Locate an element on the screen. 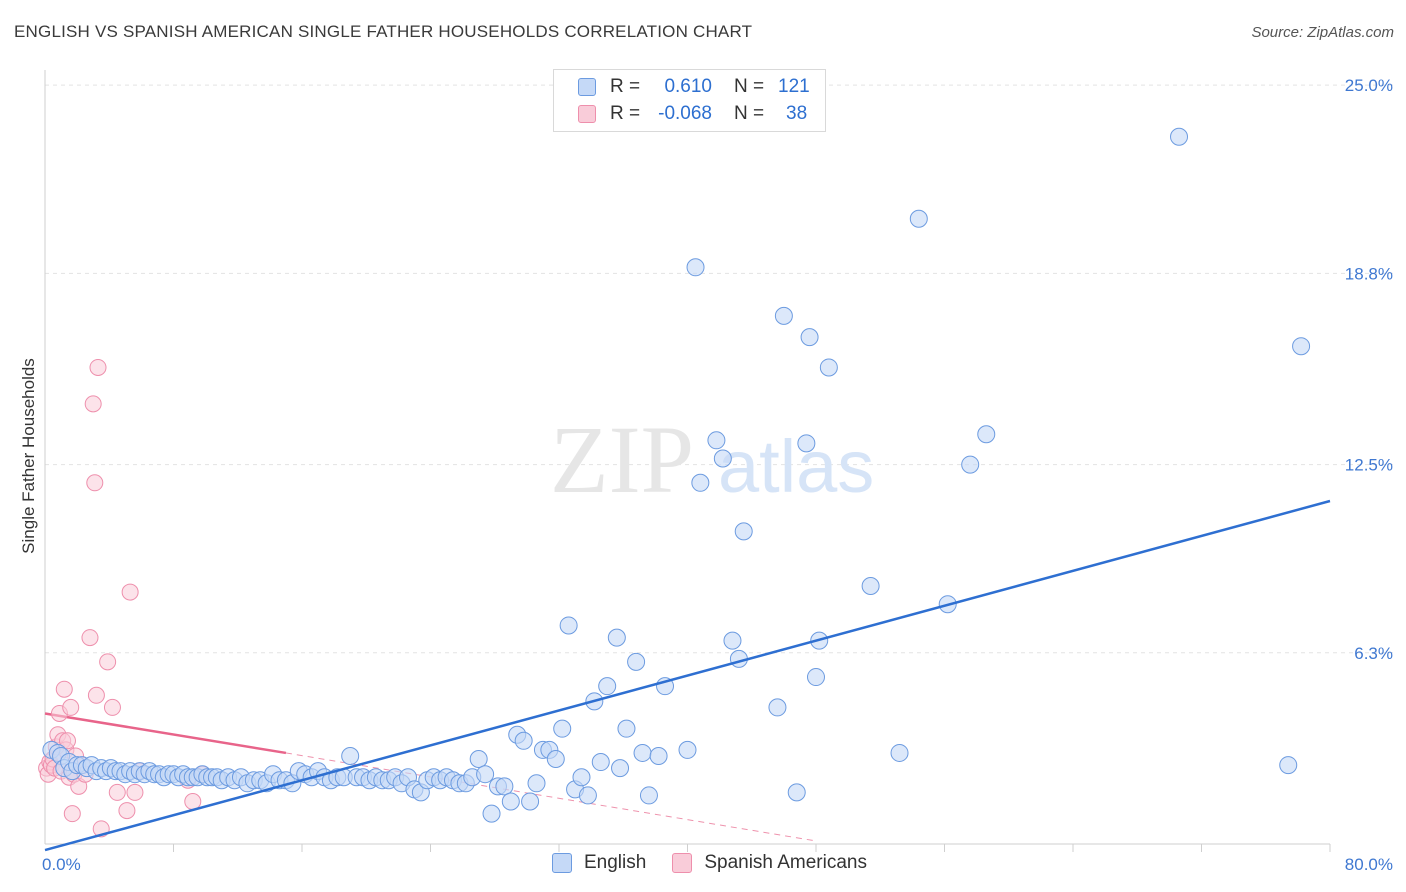 The image size is (1406, 892). trend-layer is located at coordinates (430, 777).